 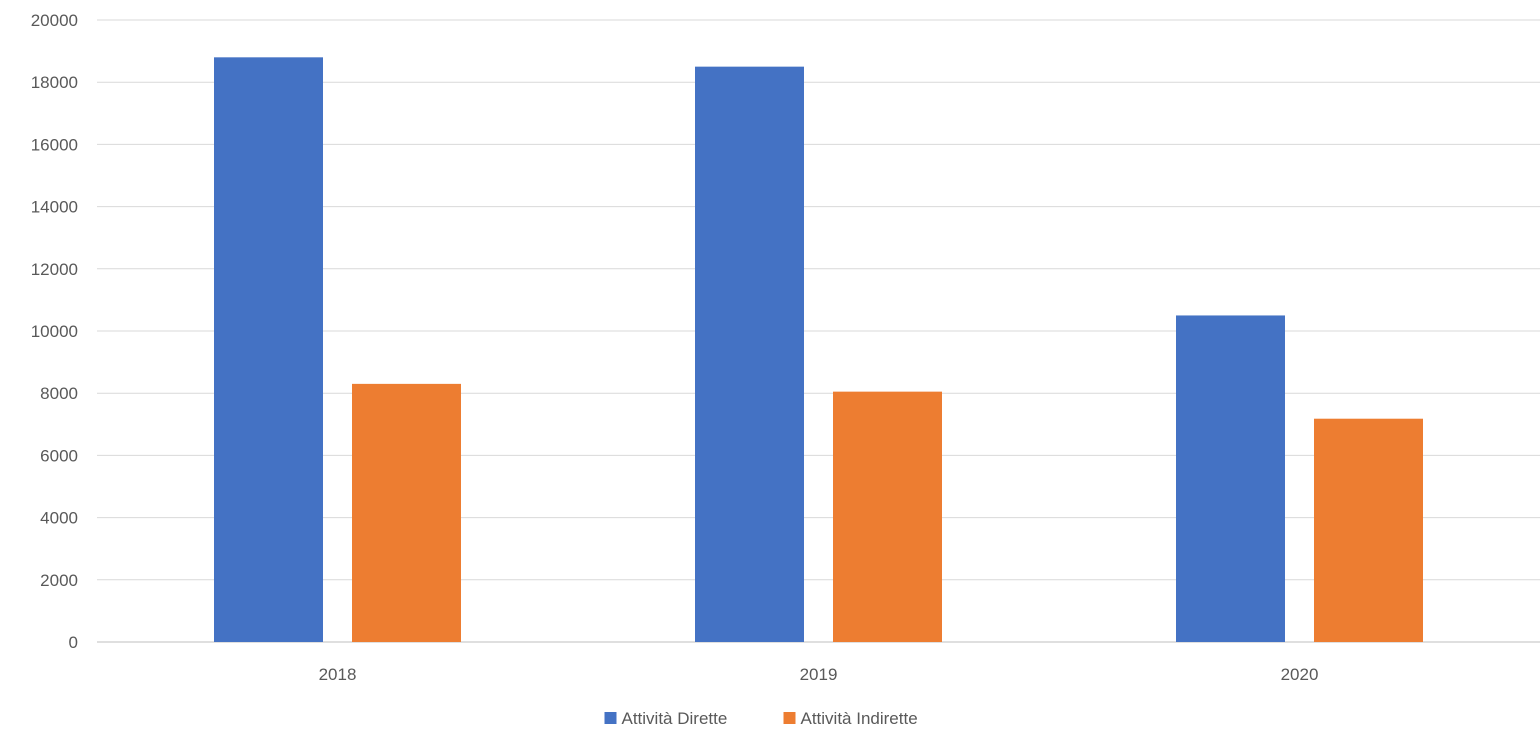 I want to click on y-tick-label: 8000, so click(x=59, y=393).